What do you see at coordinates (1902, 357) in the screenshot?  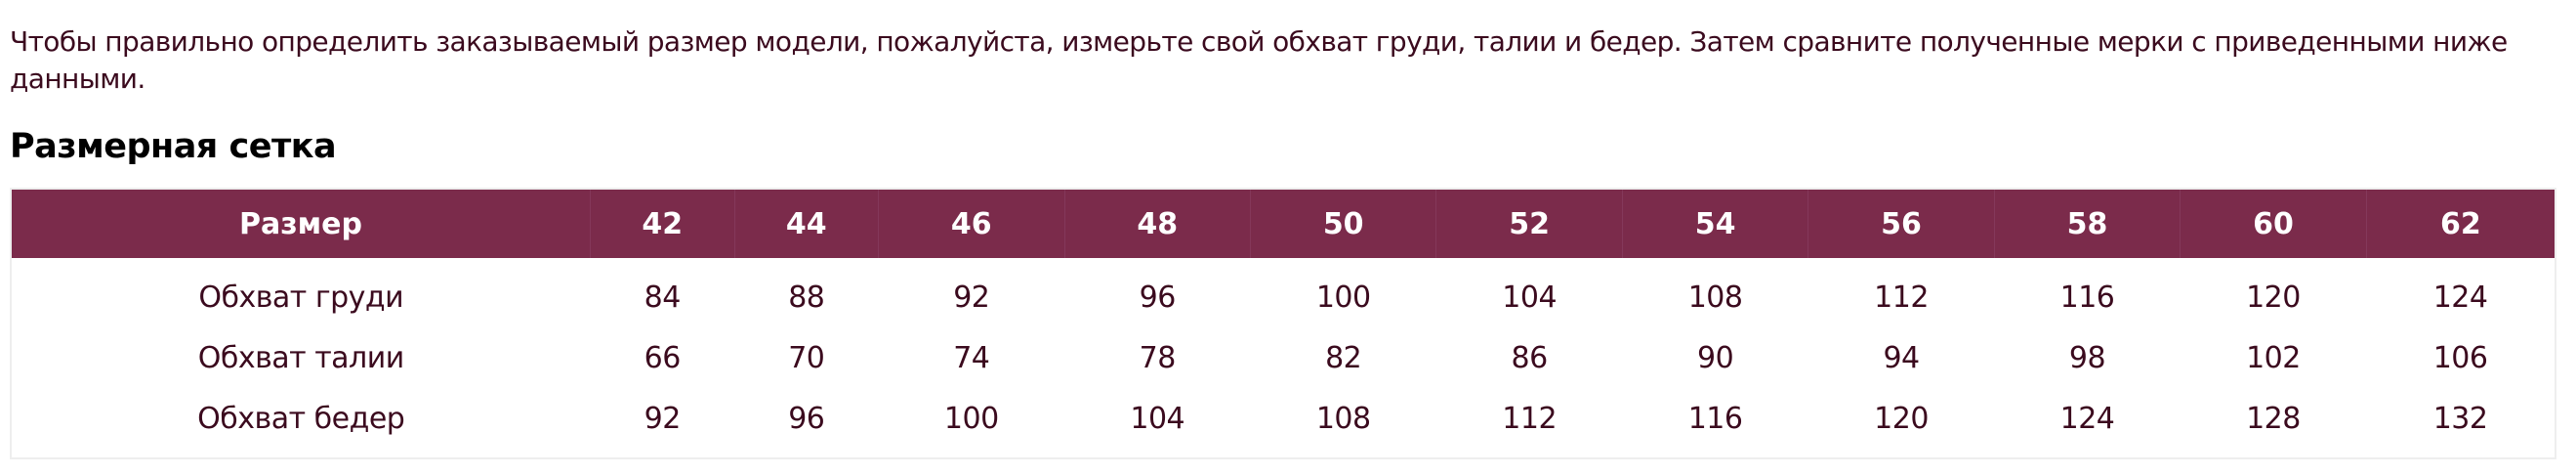 I see `table-cell: 94` at bounding box center [1902, 357].